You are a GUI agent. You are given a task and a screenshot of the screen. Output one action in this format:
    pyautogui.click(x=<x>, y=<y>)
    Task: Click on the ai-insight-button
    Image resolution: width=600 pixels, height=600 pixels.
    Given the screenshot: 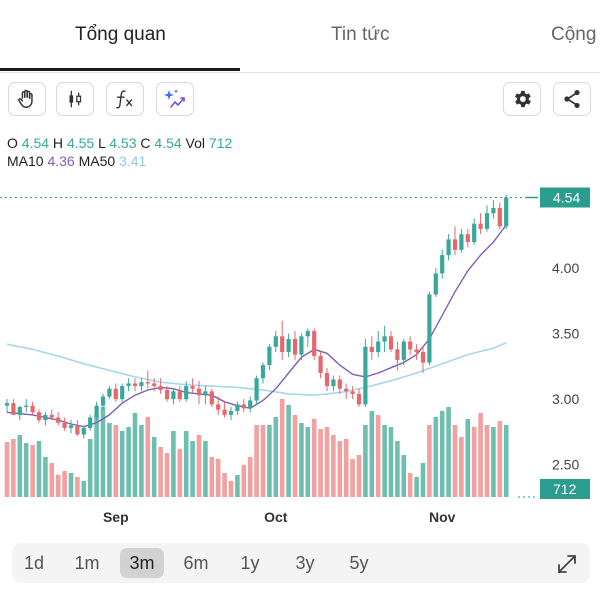 What is the action you would take?
    pyautogui.click(x=175, y=99)
    